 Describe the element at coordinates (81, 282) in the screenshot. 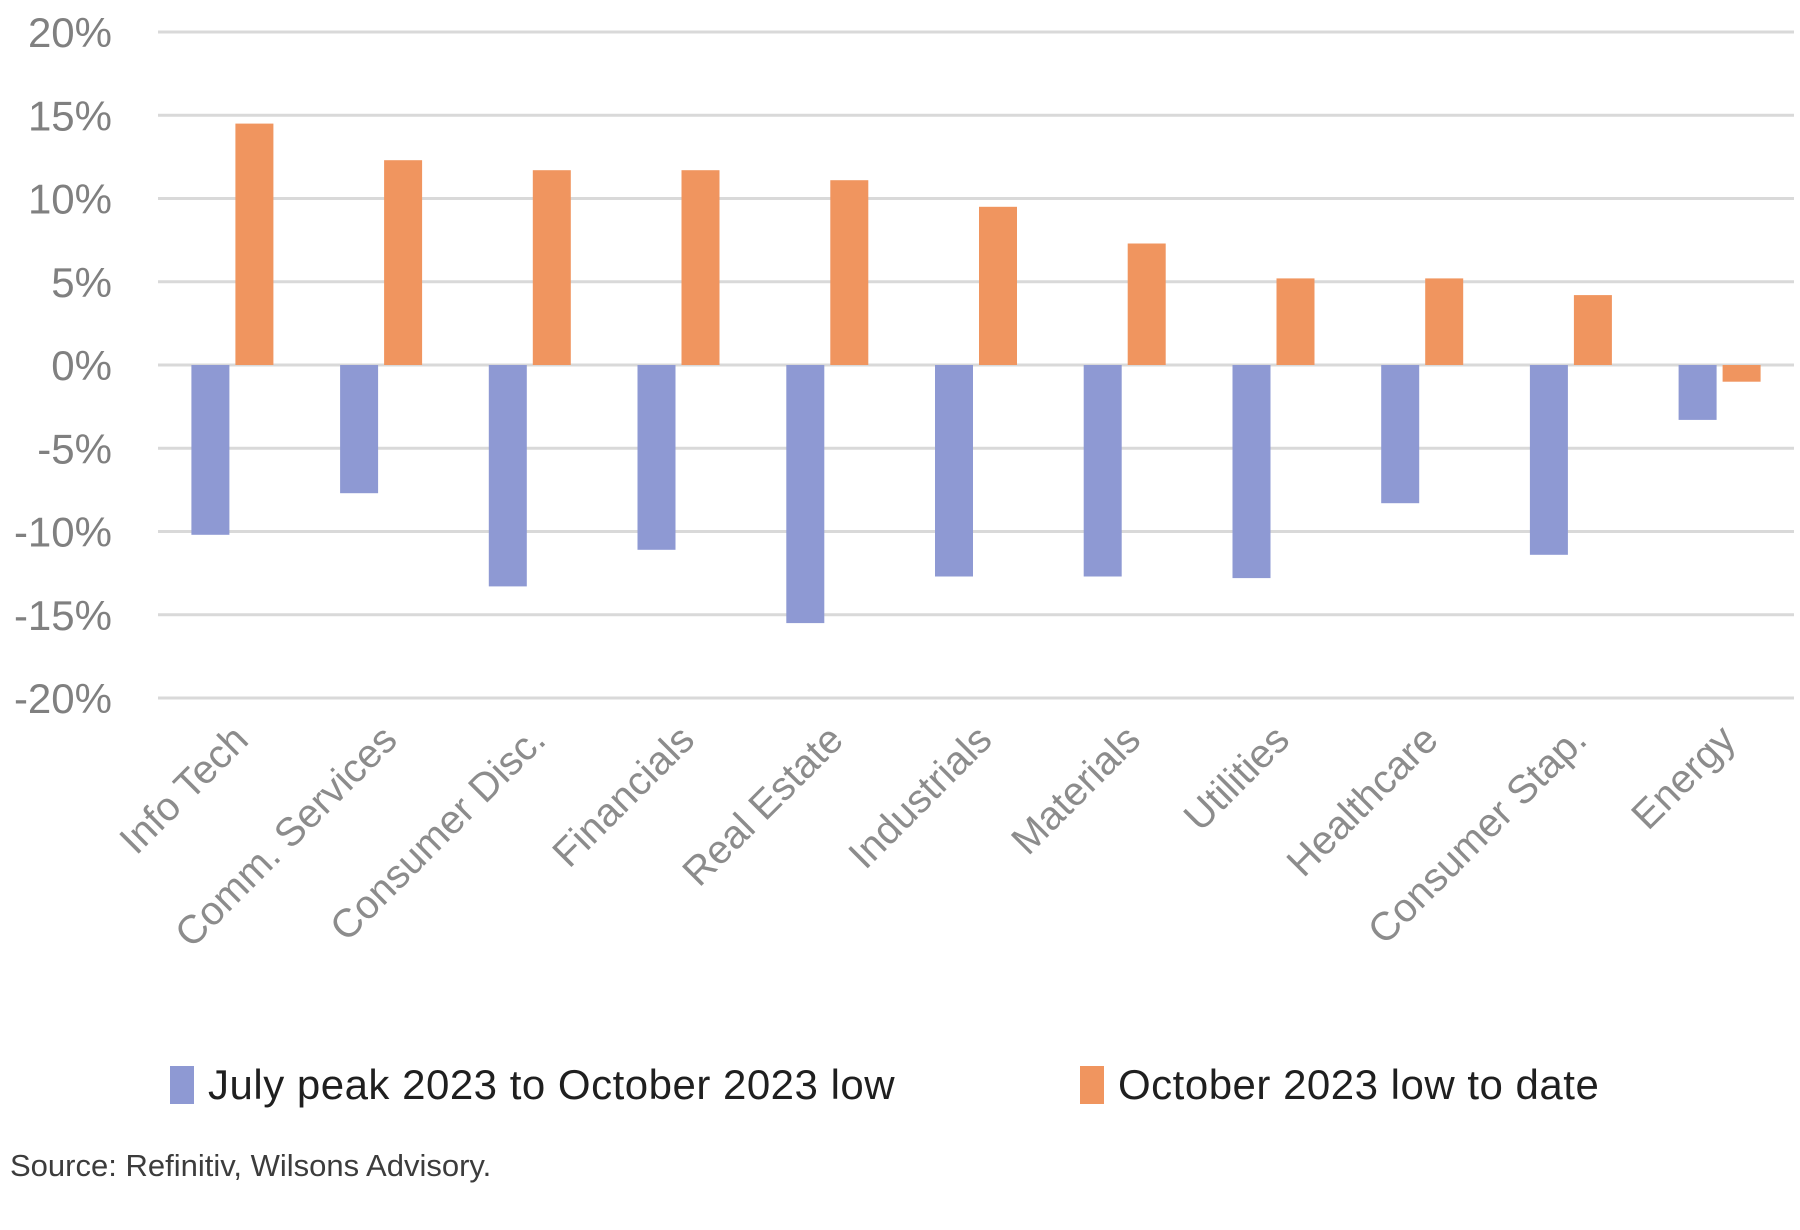

I see `y-axis-tick-5: 5%` at that location.